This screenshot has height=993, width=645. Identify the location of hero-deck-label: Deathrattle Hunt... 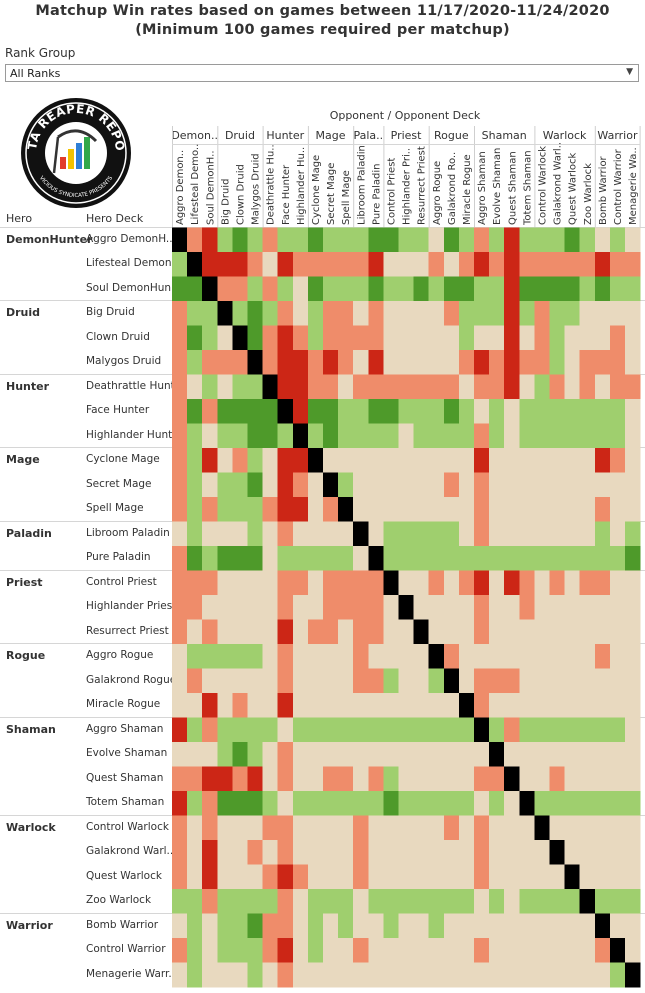
(134, 385).